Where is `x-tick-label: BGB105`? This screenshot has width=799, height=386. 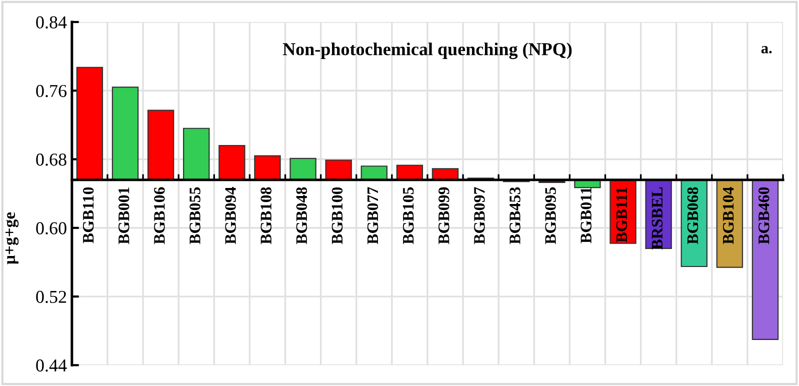 x-tick-label: BGB105 is located at coordinates (408, 215).